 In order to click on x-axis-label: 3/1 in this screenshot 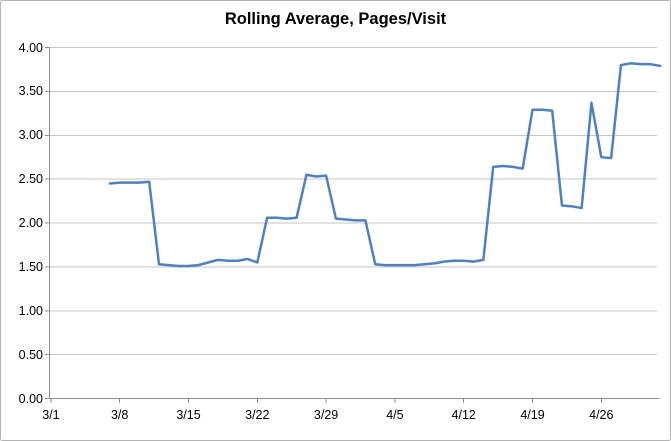, I will do `click(51, 414)`.